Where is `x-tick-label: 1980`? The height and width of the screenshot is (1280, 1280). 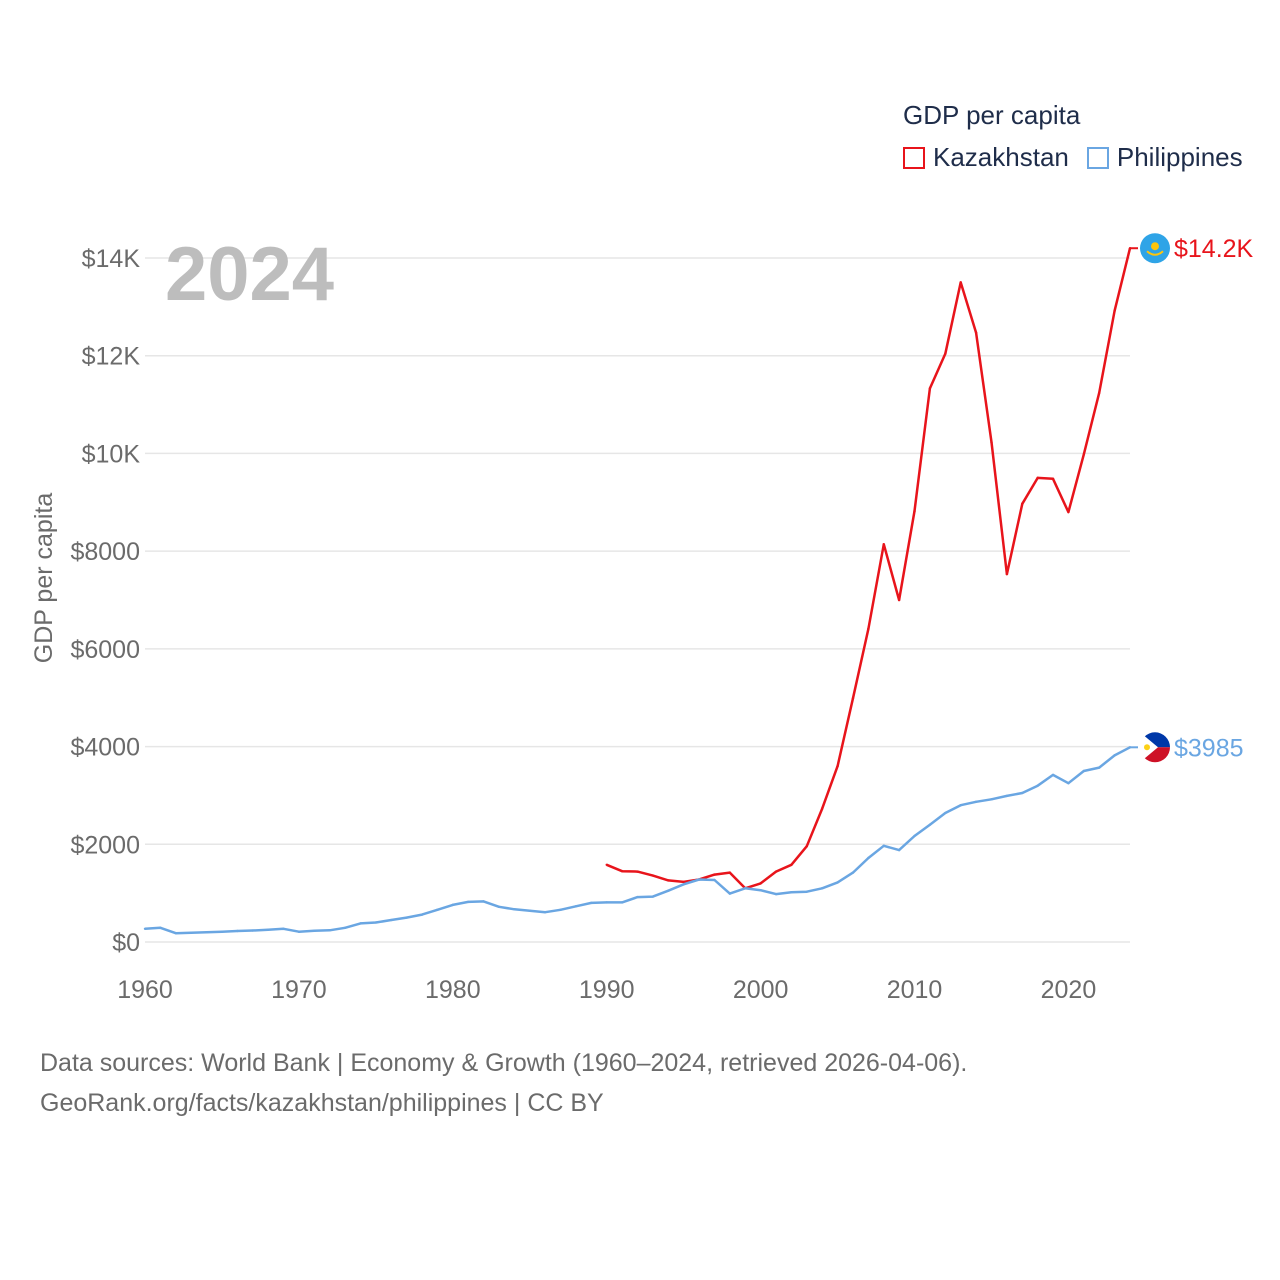
x-tick-label: 1980 is located at coordinates (453, 990).